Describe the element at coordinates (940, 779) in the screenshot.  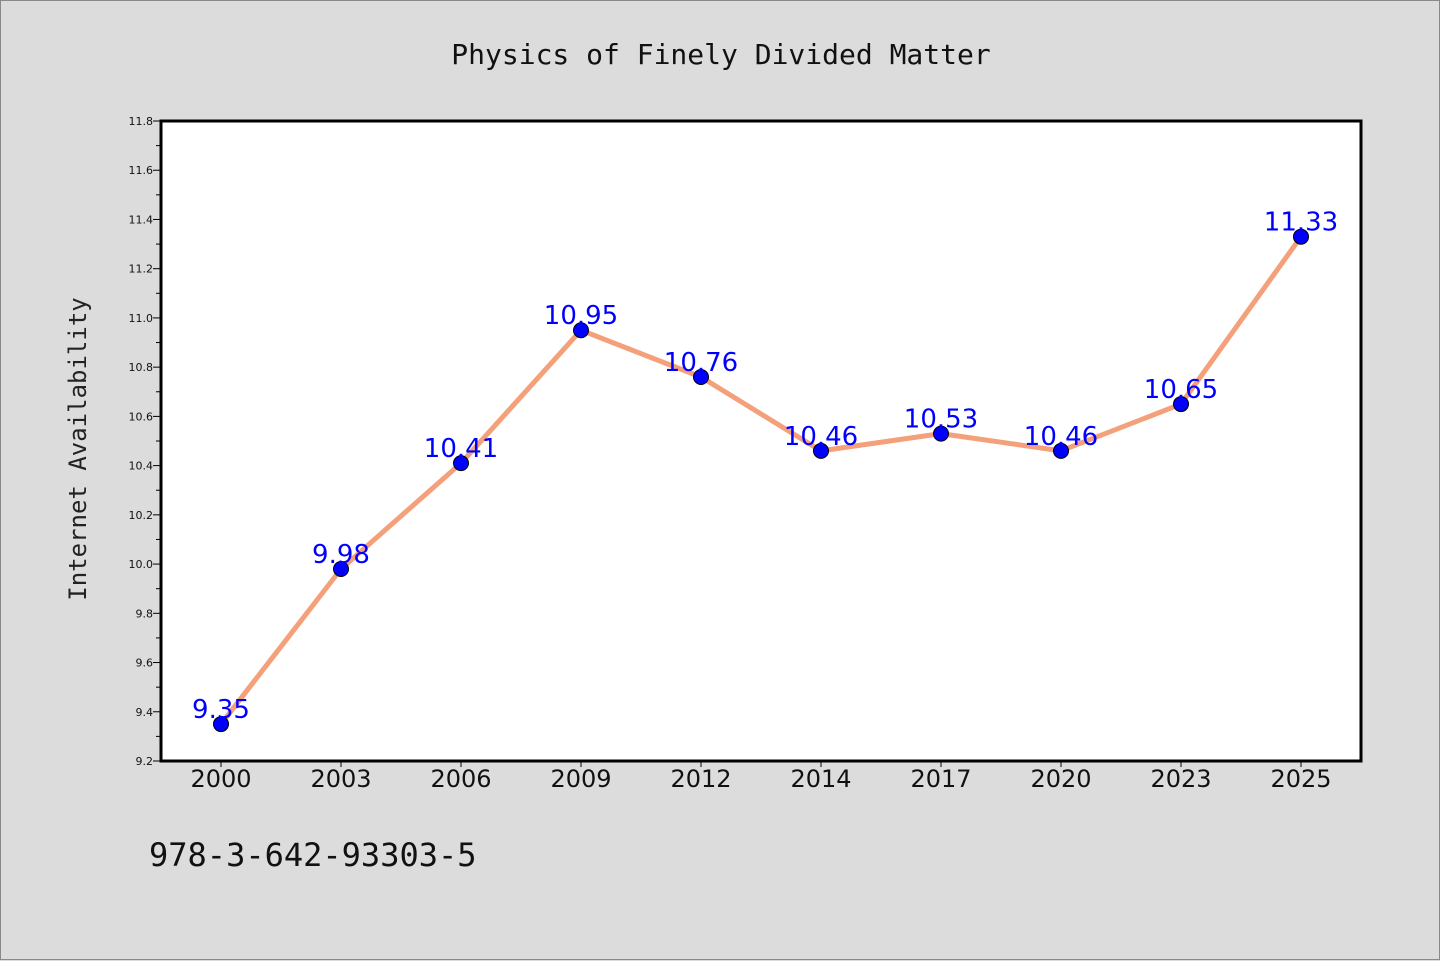
I see `x-tick-label: 2017` at that location.